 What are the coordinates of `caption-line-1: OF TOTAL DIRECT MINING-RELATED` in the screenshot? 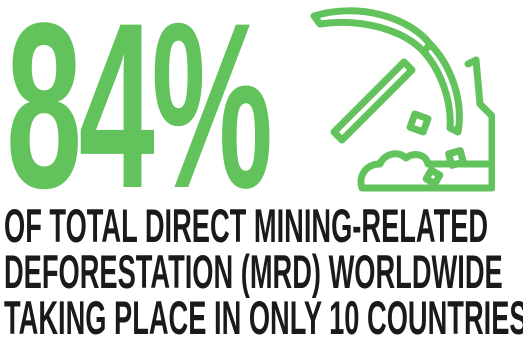 It's located at (246, 225).